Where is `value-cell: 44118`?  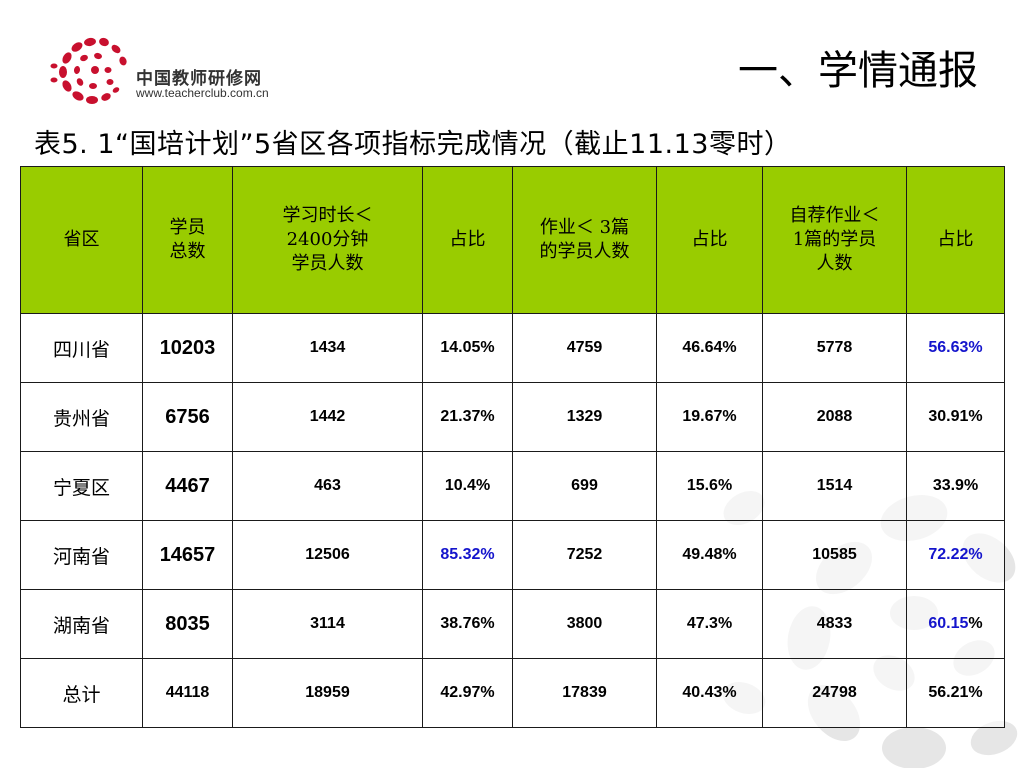
value-cell: 44118 is located at coordinates (187, 693).